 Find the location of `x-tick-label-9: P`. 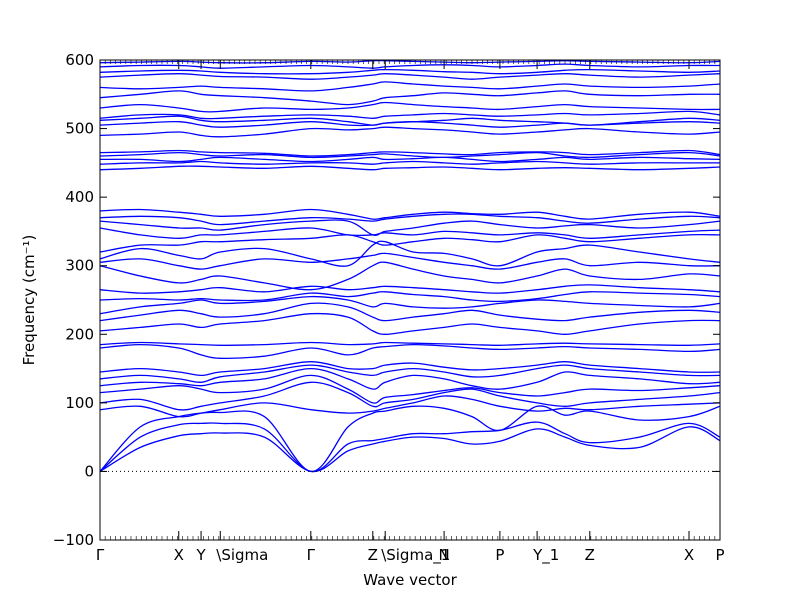

x-tick-label-9: P is located at coordinates (499, 555).